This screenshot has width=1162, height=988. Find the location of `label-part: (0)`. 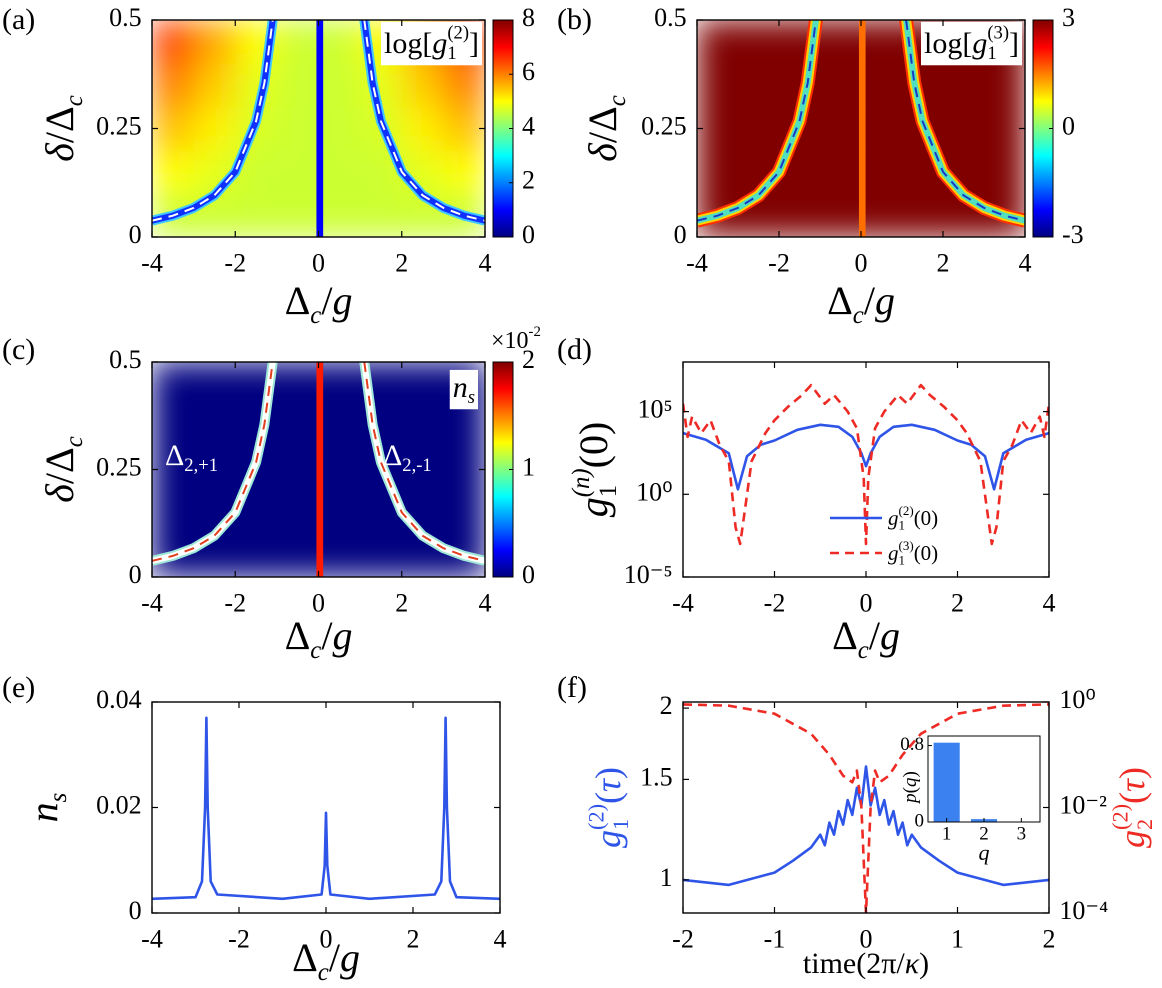

label-part: (0) is located at coordinates (593, 445).